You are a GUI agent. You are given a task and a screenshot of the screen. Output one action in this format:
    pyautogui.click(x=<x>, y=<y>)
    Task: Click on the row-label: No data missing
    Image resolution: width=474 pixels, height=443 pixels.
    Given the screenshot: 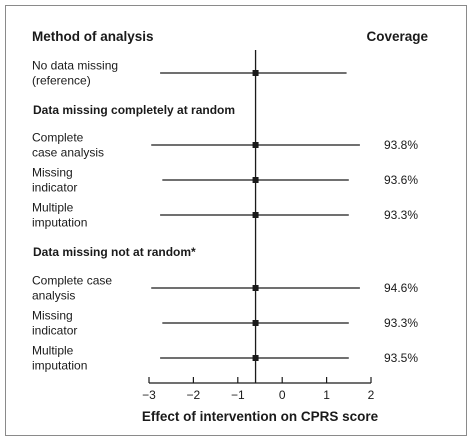 What is the action you would take?
    pyautogui.click(x=75, y=66)
    